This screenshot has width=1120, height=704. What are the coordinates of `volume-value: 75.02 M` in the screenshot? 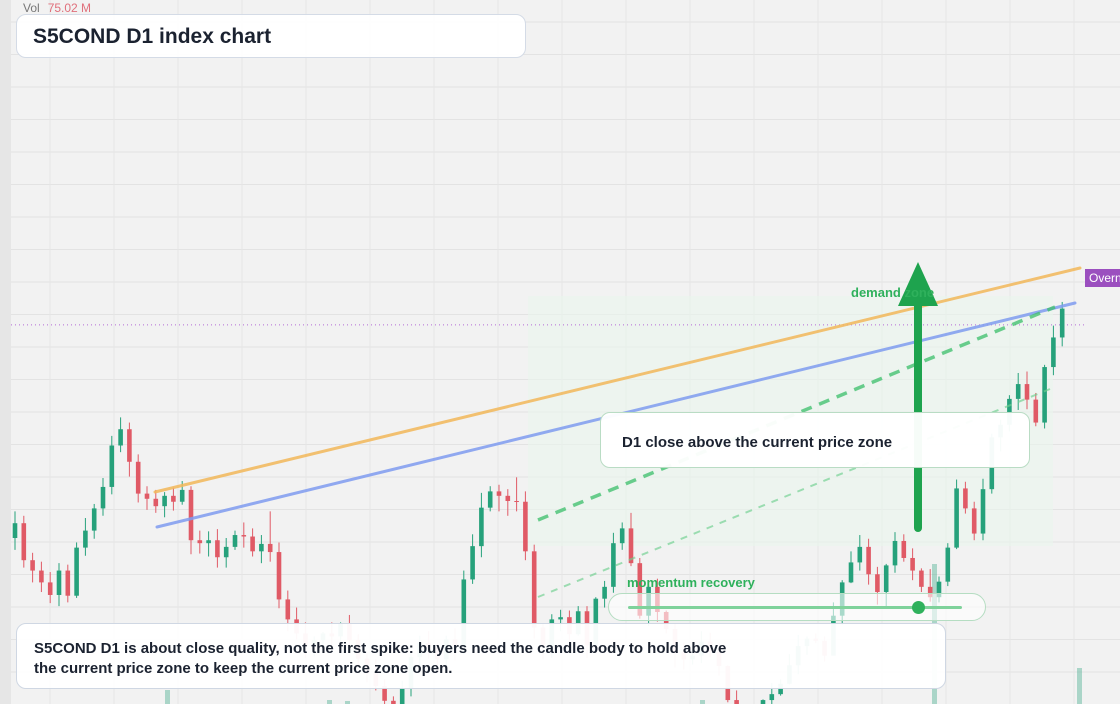 It's located at (69, 8).